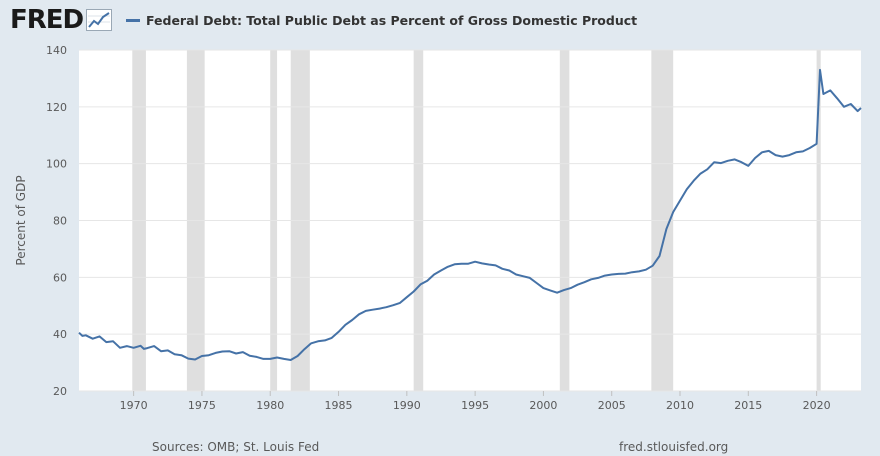 The image size is (880, 456). Describe the element at coordinates (134, 405) in the screenshot. I see `x-tick-label: 1970` at that location.